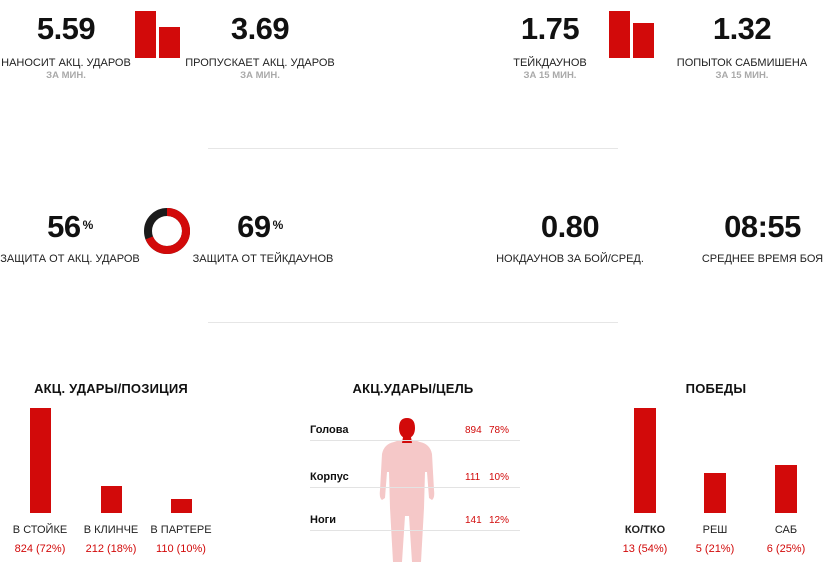 The width and height of the screenshot is (834, 570). What do you see at coordinates (323, 520) in the screenshot?
I see `target-row-label: Ноги` at bounding box center [323, 520].